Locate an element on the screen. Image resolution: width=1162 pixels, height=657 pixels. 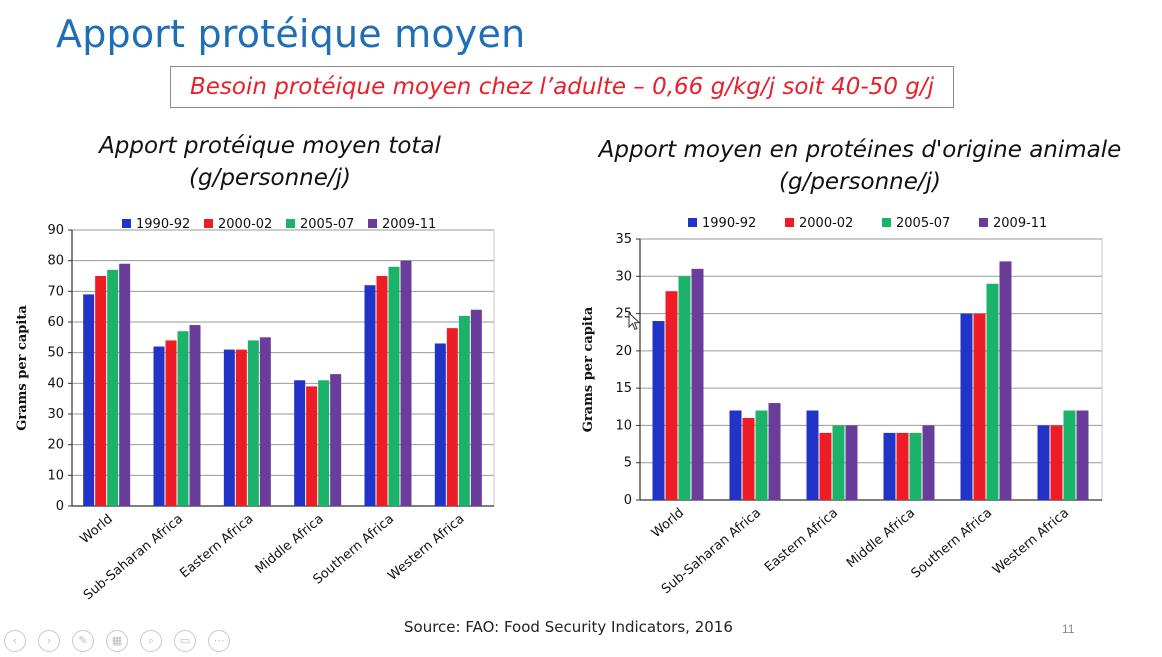
presentation-toolbar: ‹ › ✎ ▦ ⌕ ▭ ⋯ is located at coordinates (120, 642).